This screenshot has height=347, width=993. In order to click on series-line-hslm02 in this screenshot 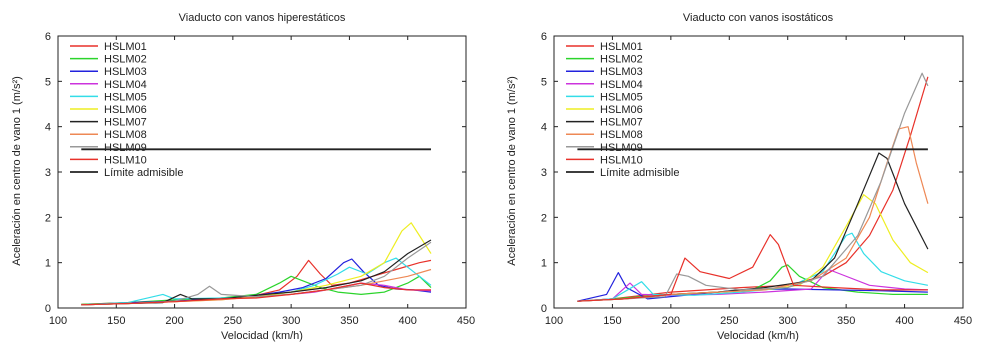, I will do `click(256, 290)`.